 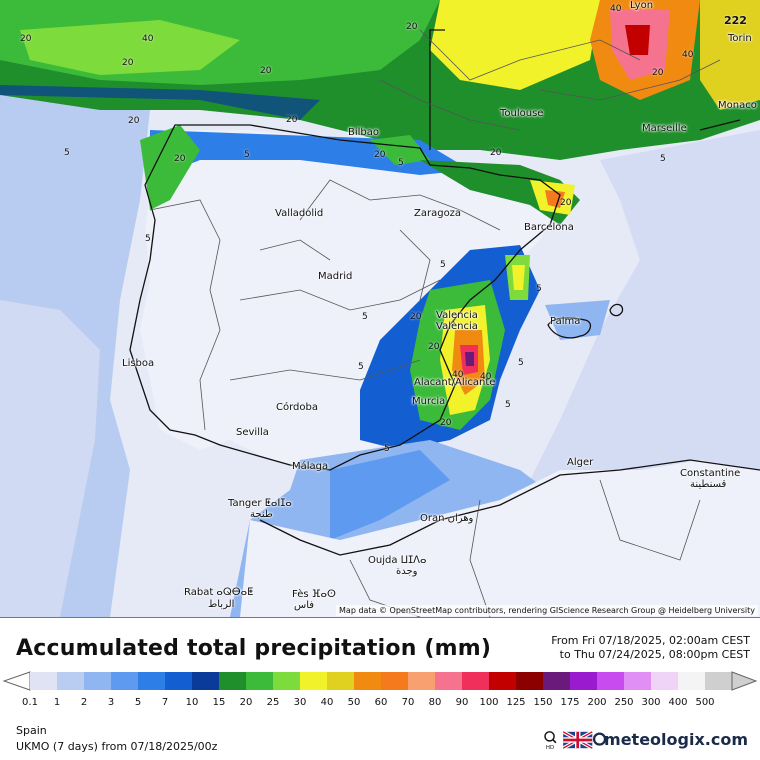 What do you see at coordinates (705, 702) in the screenshot?
I see `legend-tick-label: 500` at bounding box center [705, 702].